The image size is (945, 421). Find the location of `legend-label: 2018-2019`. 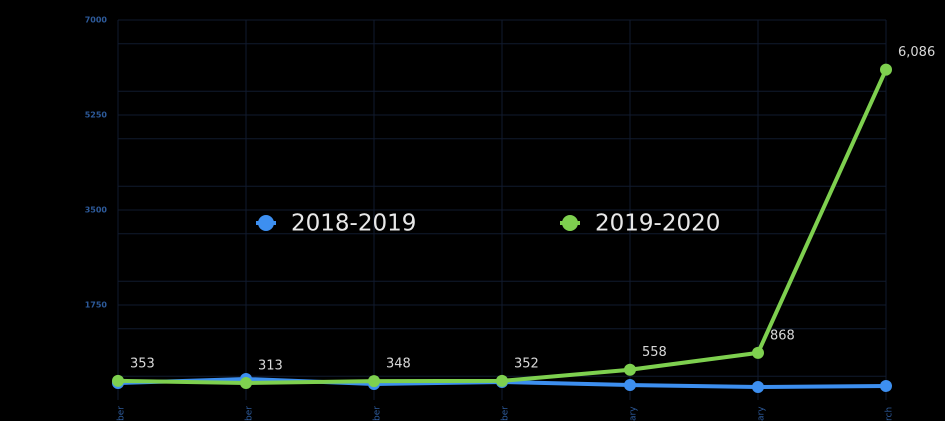

legend-label: 2018-2019 is located at coordinates (353, 224).